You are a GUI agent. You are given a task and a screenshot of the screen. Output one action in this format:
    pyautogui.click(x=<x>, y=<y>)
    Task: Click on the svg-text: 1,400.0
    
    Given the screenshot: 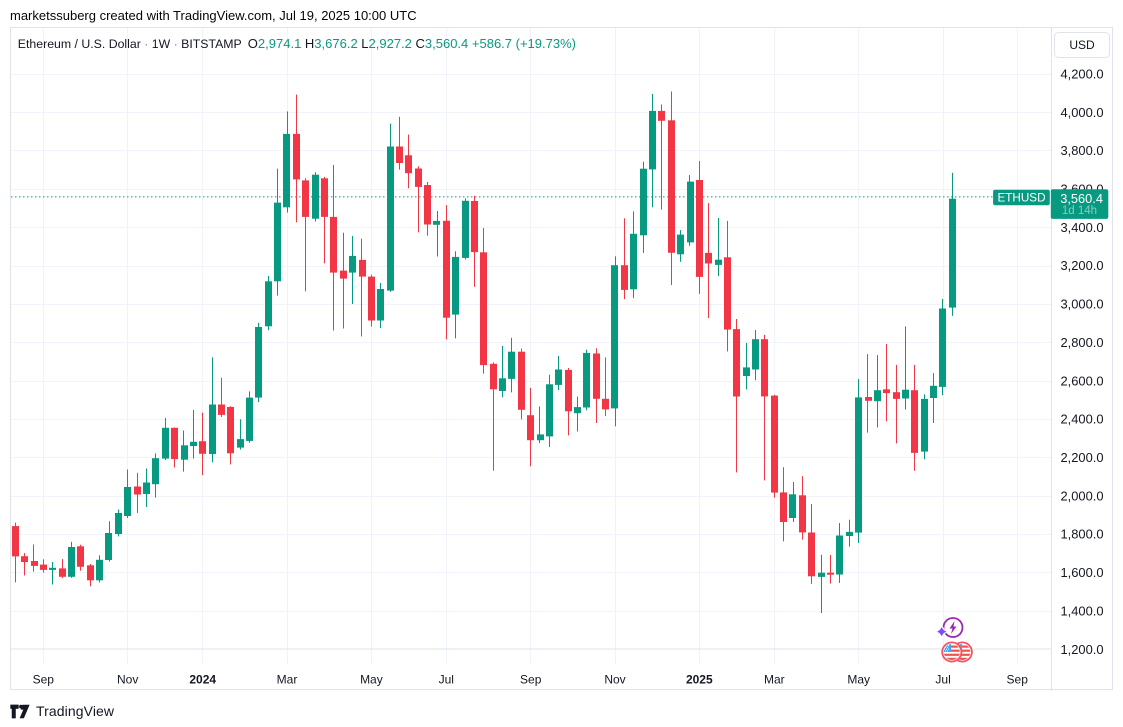 What is the action you would take?
    pyautogui.click(x=1081, y=611)
    